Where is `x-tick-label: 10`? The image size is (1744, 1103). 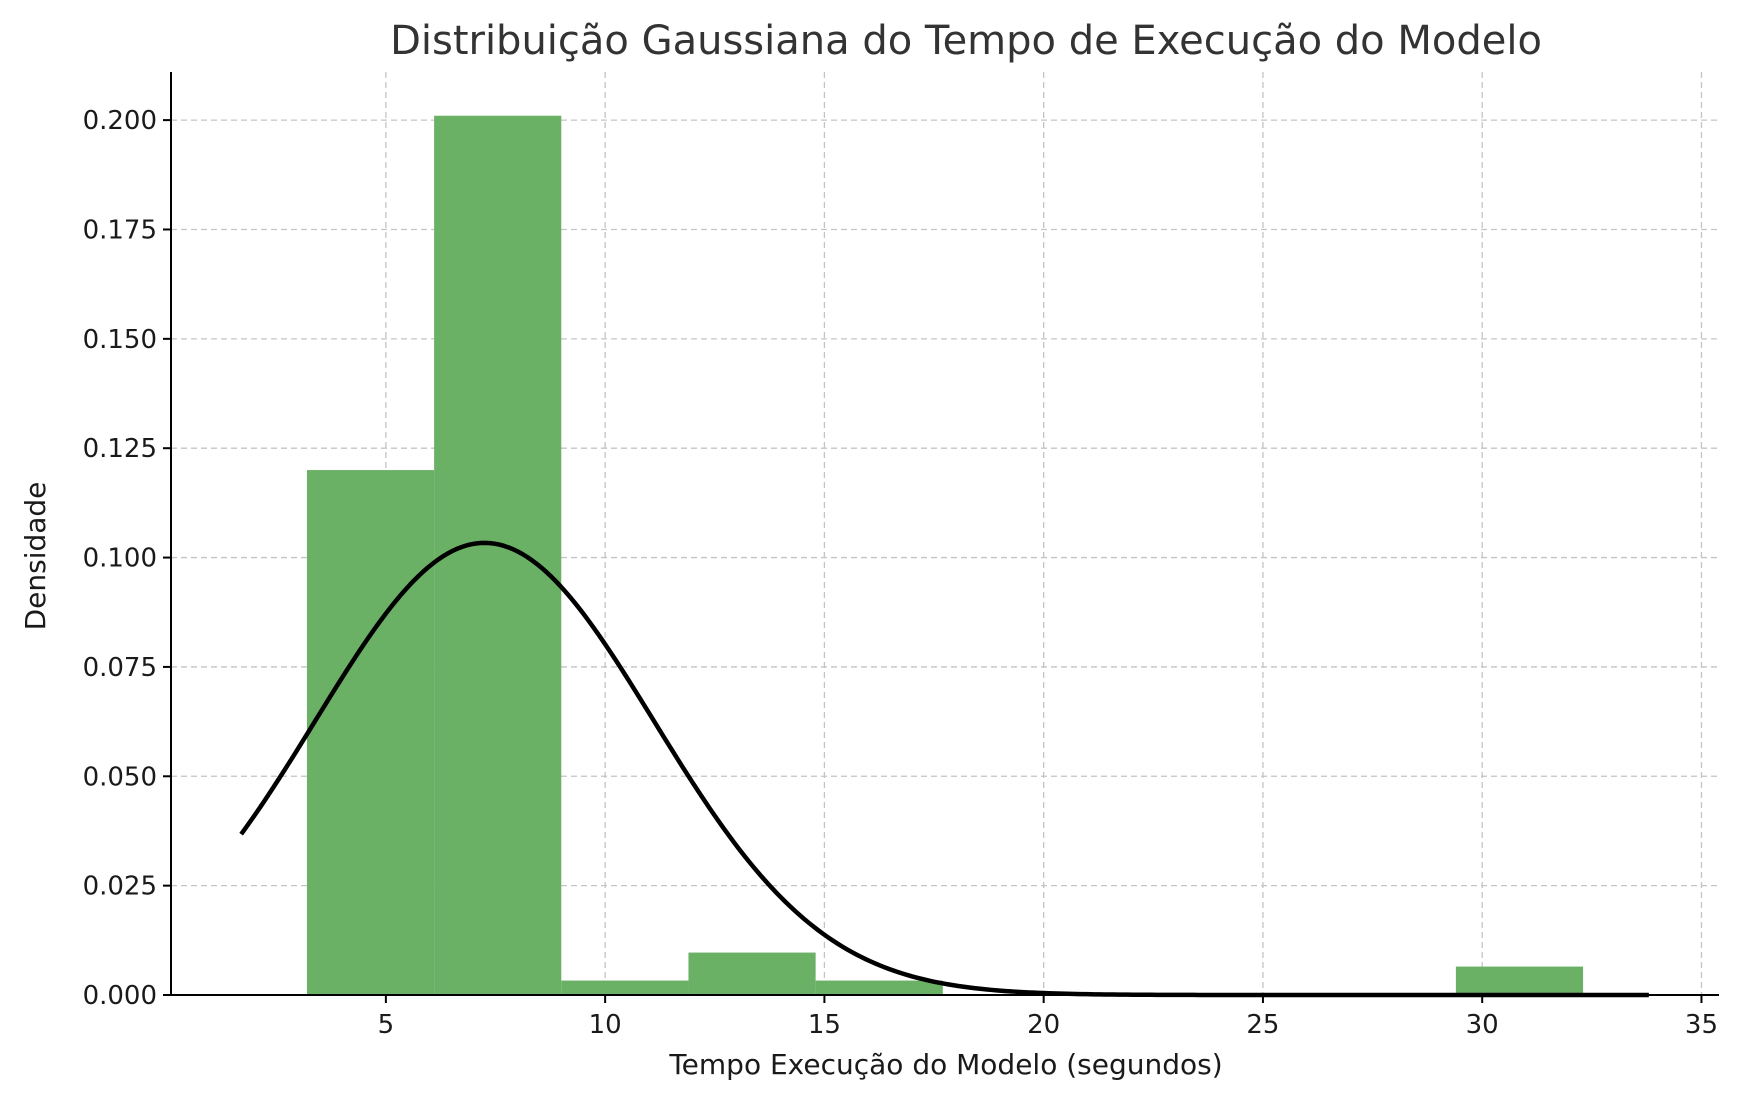
x-tick-label: 10 is located at coordinates (605, 1025).